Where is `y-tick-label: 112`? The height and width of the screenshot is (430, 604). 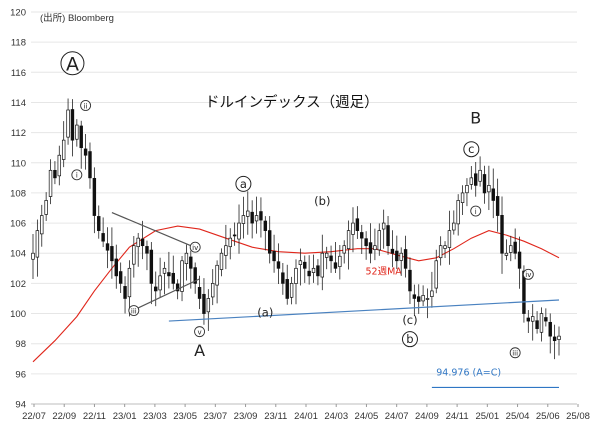
y-tick-label: 112 is located at coordinates (18, 133).